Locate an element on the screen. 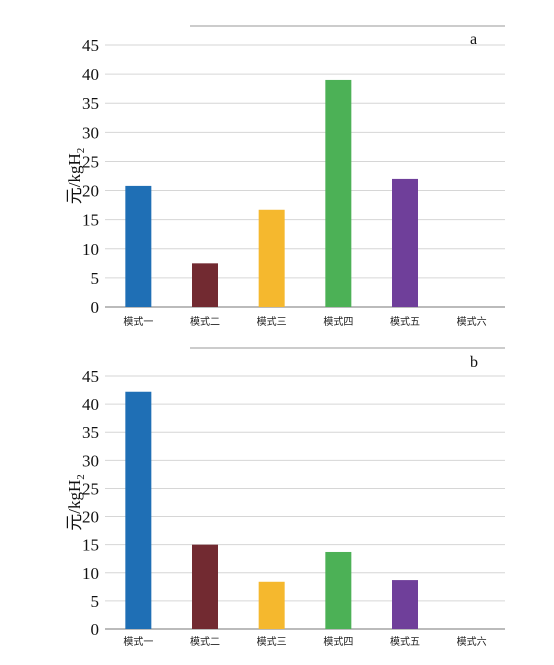 Image resolution: width=554 pixels, height=665 pixels. panel-label: a is located at coordinates (473, 39).